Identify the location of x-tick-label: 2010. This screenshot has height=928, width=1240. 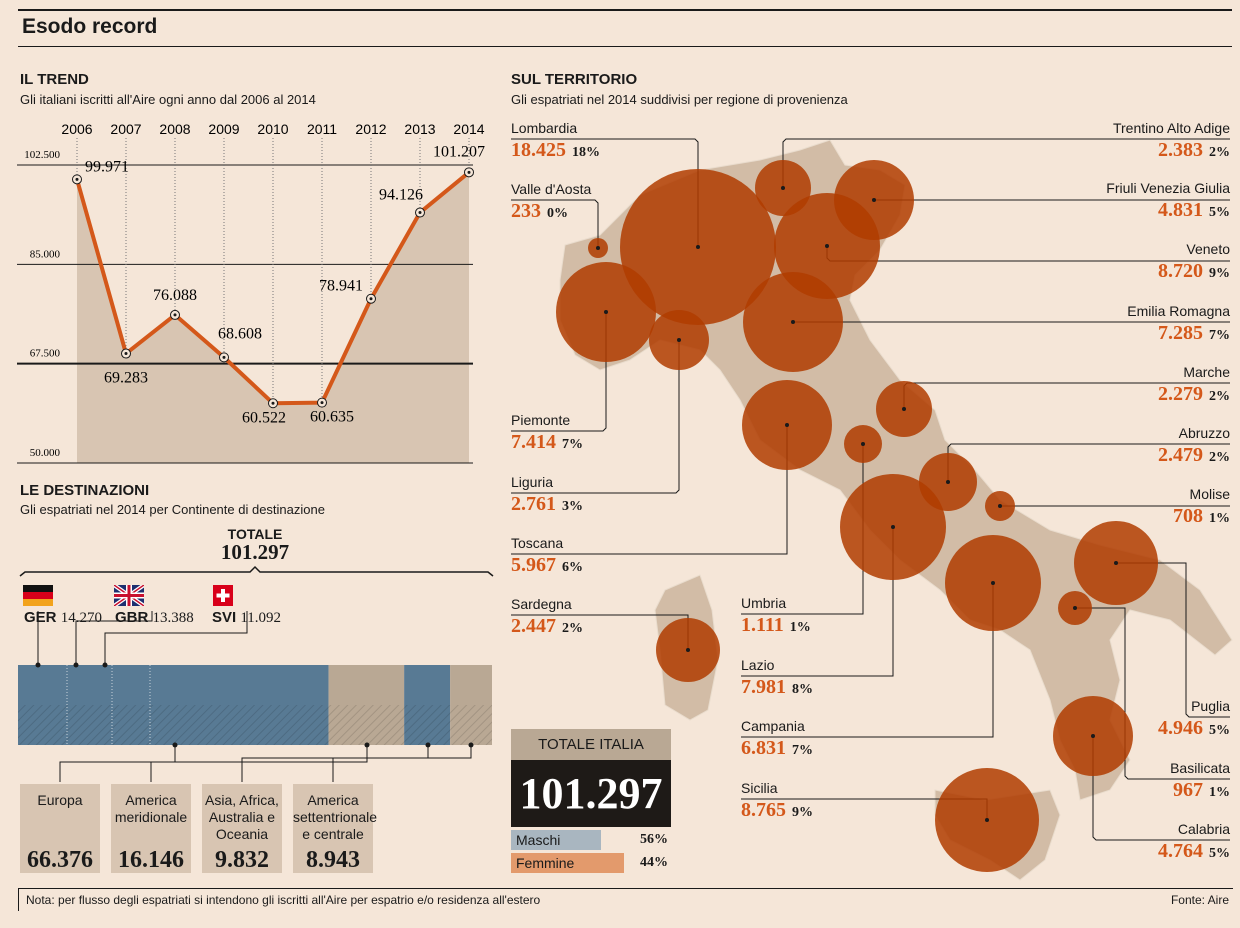
(272, 129).